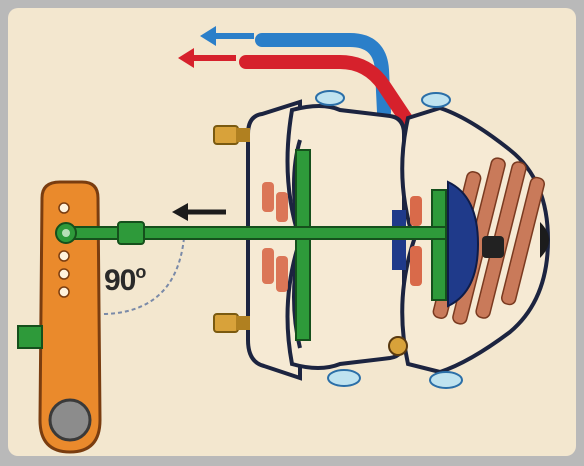  Describe the element at coordinates (463, 244) in the screenshot. I see `spring-diaphragm` at that location.